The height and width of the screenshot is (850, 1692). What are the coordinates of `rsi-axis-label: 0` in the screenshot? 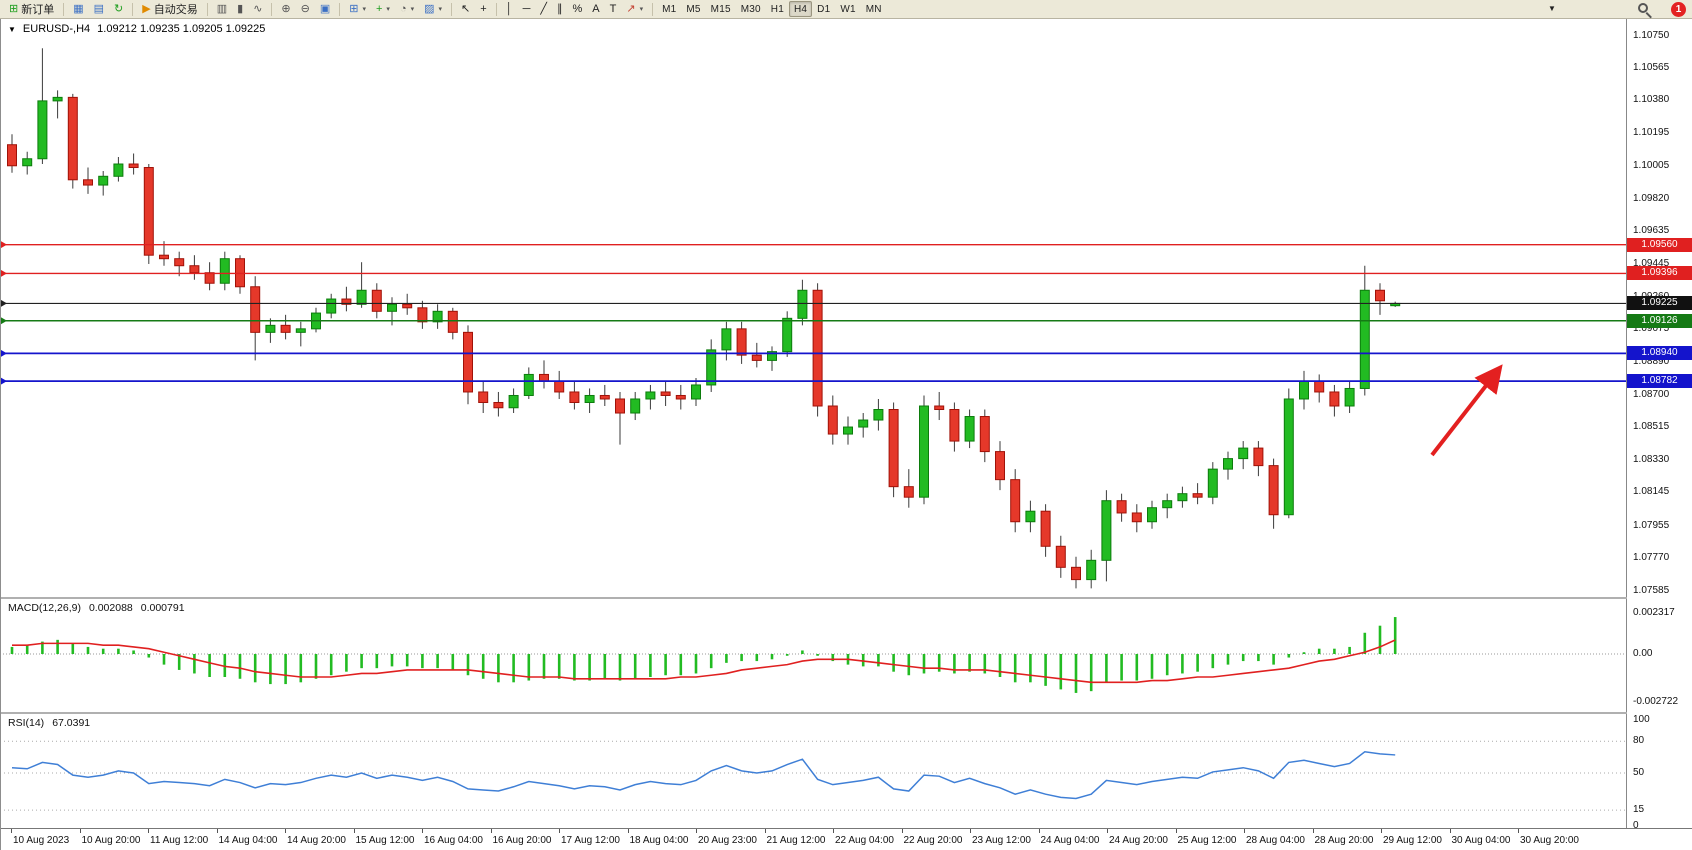 It's located at (1636, 825).